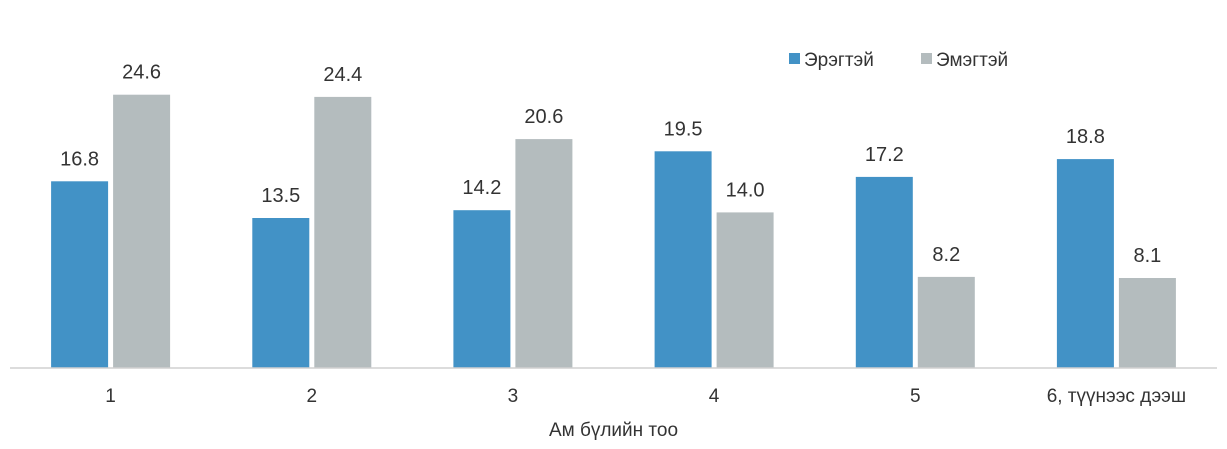  Describe the element at coordinates (613, 430) in the screenshot. I see `x-axis-title: Ам бүлийн тоо` at that location.